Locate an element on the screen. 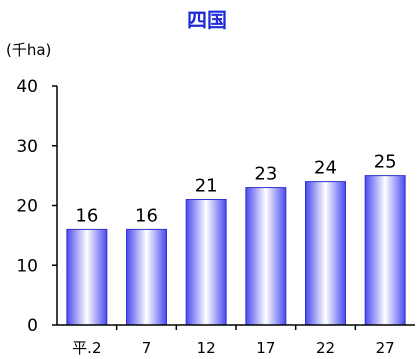 Image resolution: width=420 pixels, height=359 pixels. y-tick-label: 20 is located at coordinates (27, 207).